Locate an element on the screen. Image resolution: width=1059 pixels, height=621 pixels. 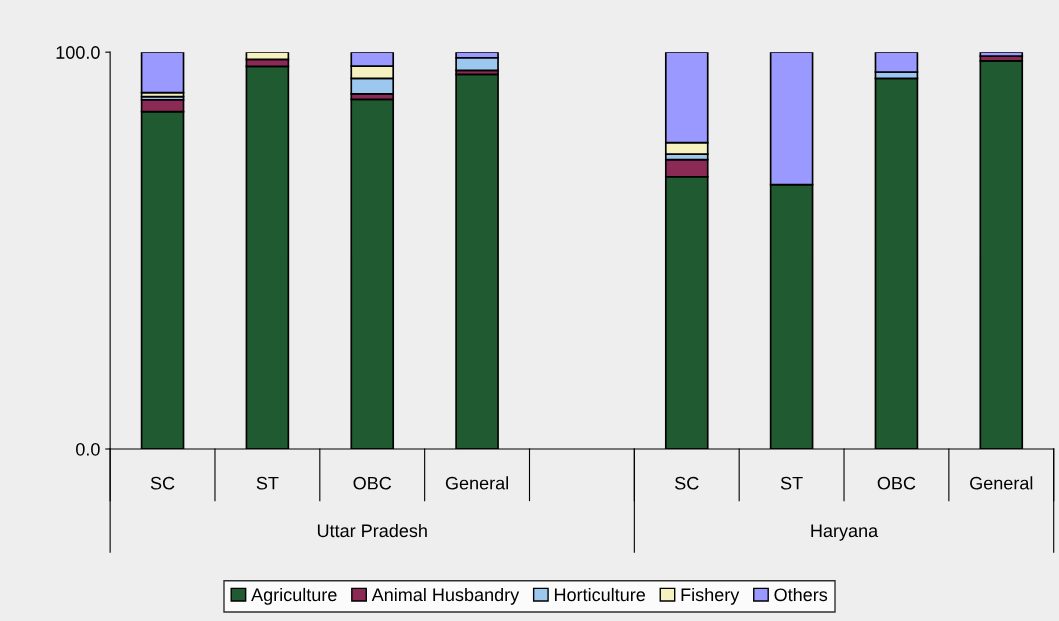
legend-label: Horticulture is located at coordinates (600, 594).